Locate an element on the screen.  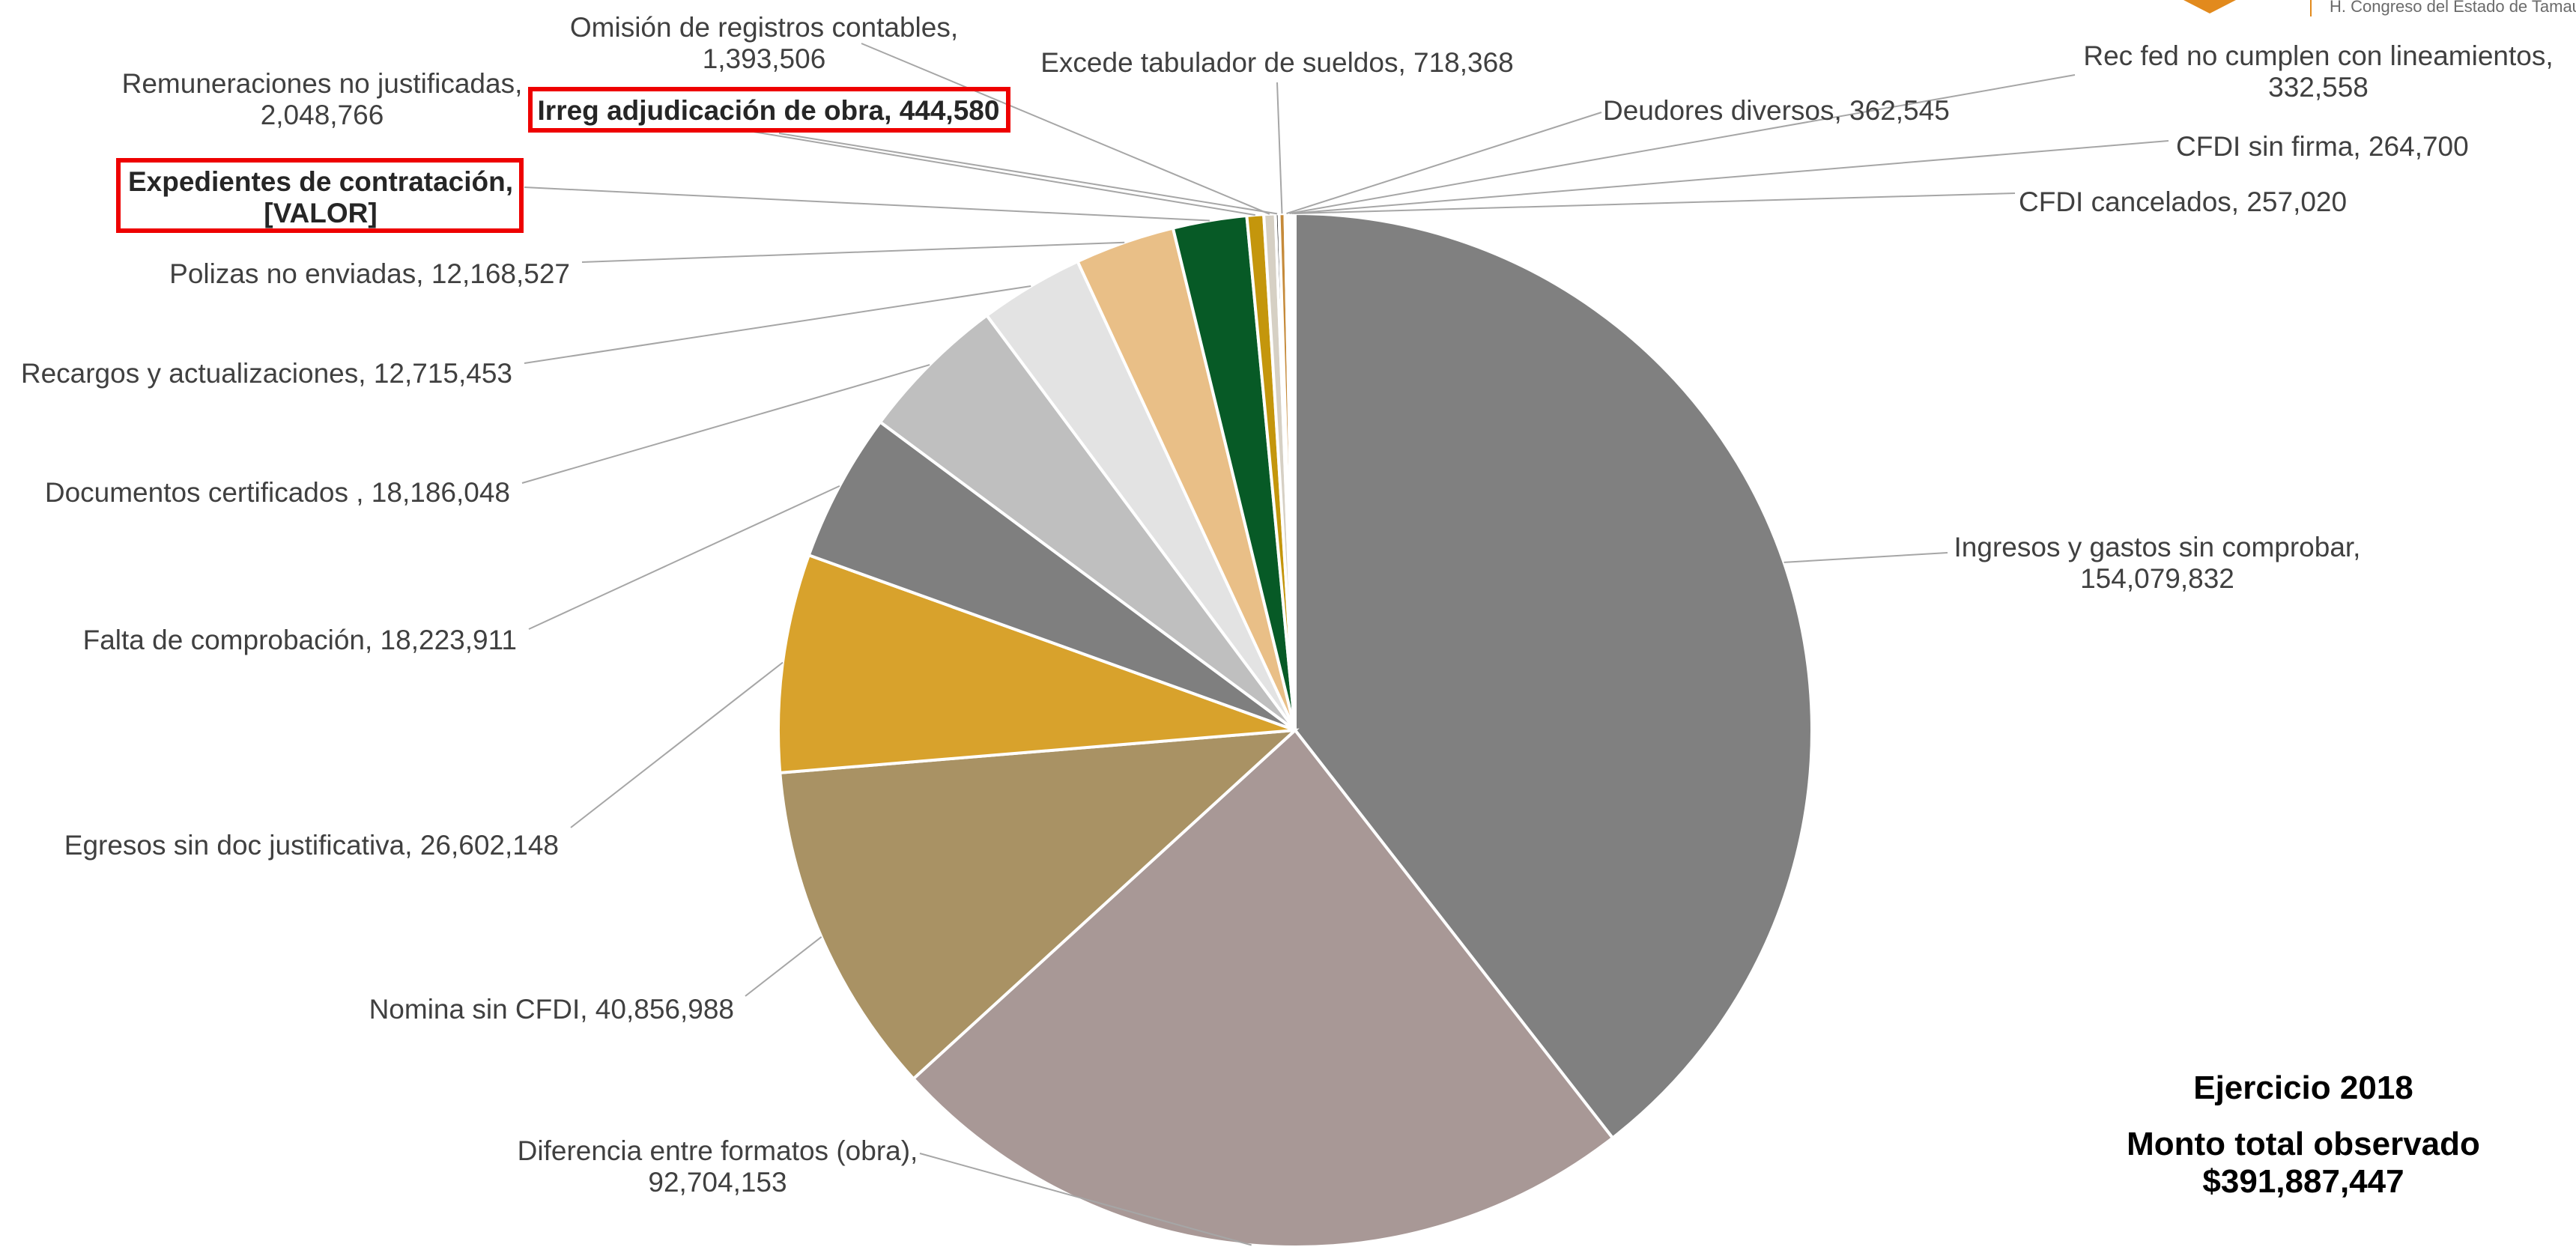
slice-label-11: Omisión de registros contables, 1,393,506 is located at coordinates (764, 43).